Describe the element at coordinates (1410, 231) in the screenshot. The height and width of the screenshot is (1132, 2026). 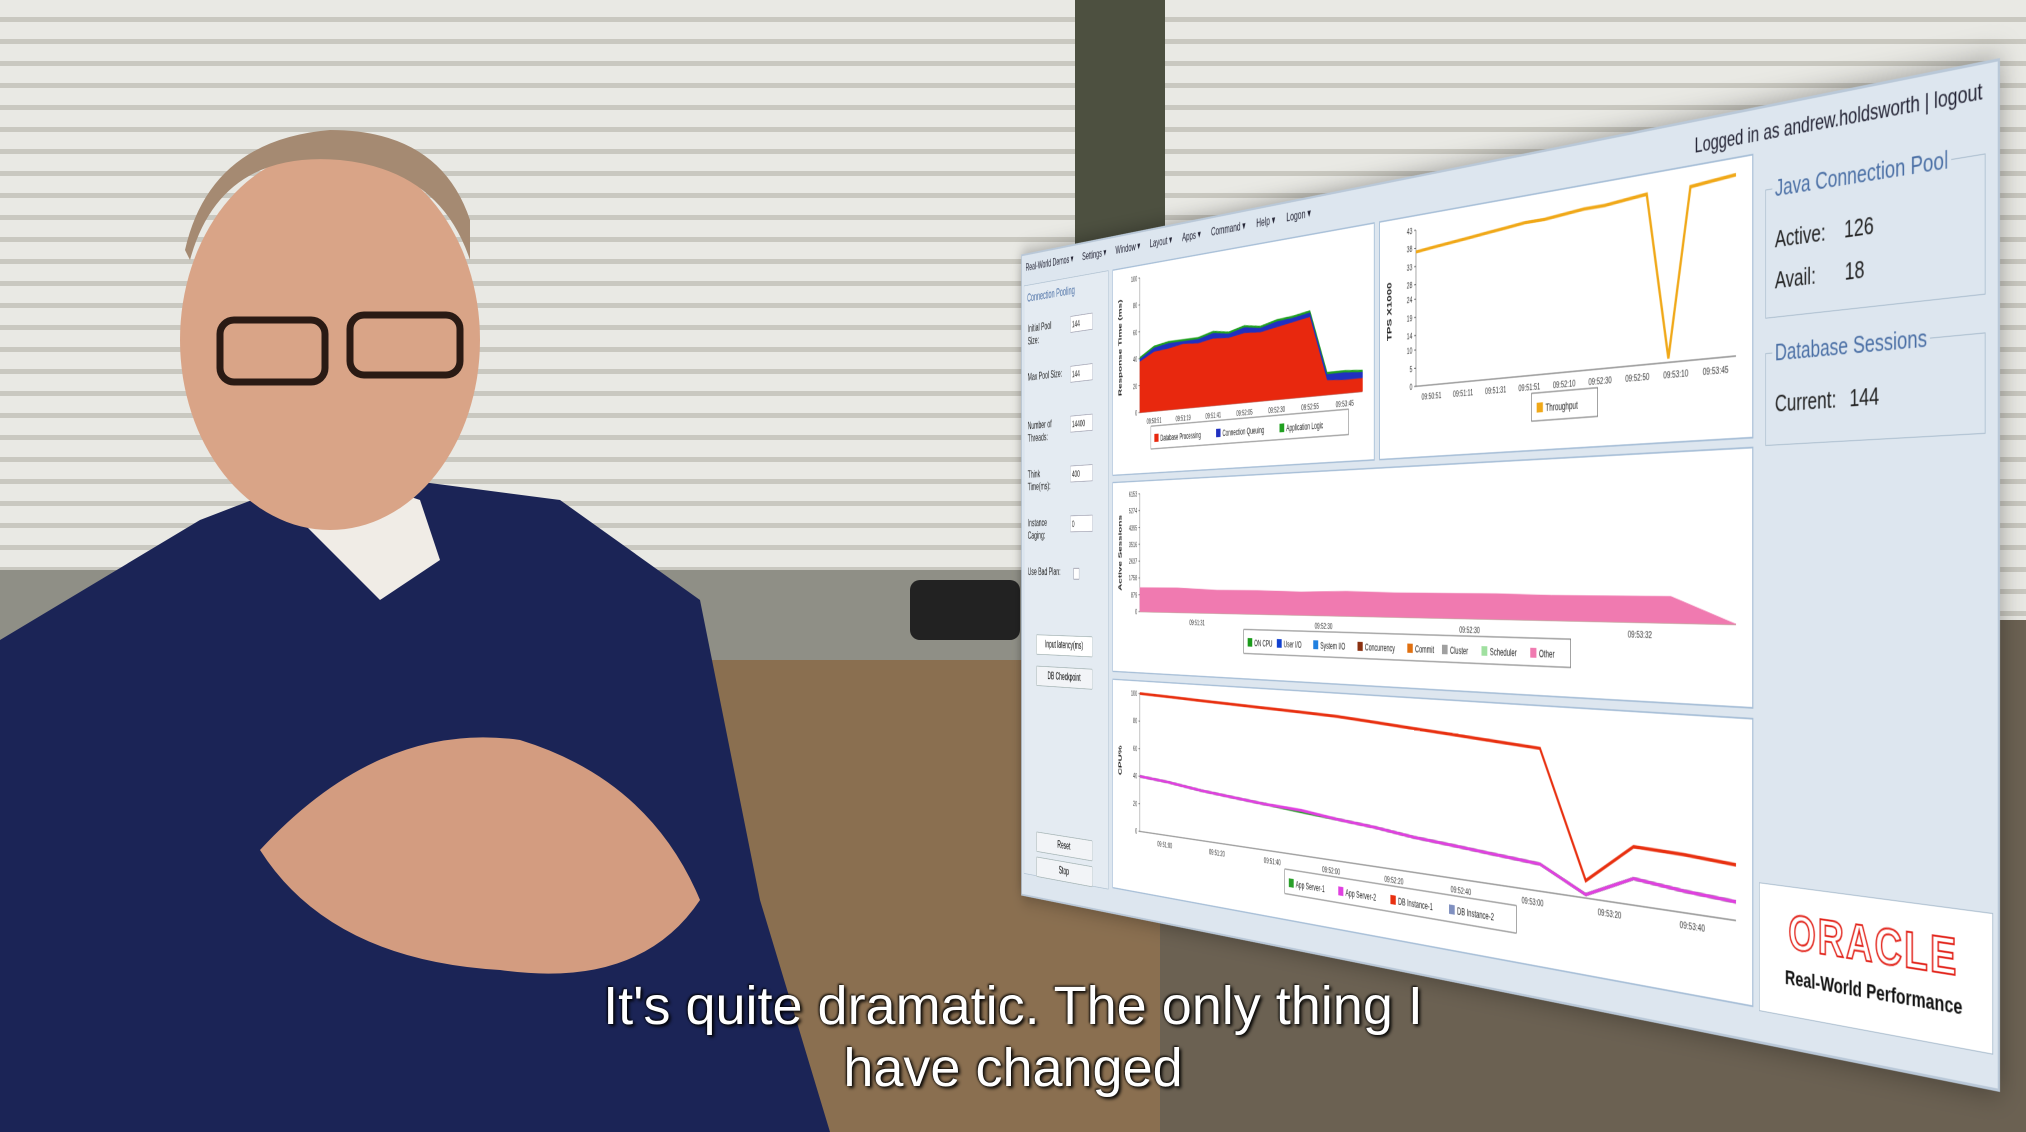
I see `y-tick-label: 43` at that location.